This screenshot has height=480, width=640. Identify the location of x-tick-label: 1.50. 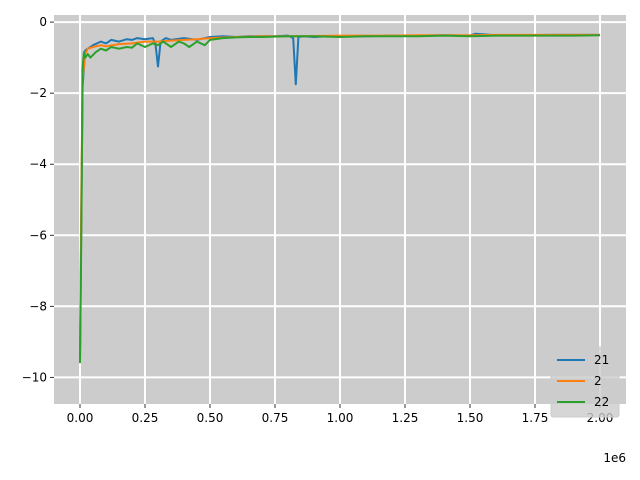
(470, 418).